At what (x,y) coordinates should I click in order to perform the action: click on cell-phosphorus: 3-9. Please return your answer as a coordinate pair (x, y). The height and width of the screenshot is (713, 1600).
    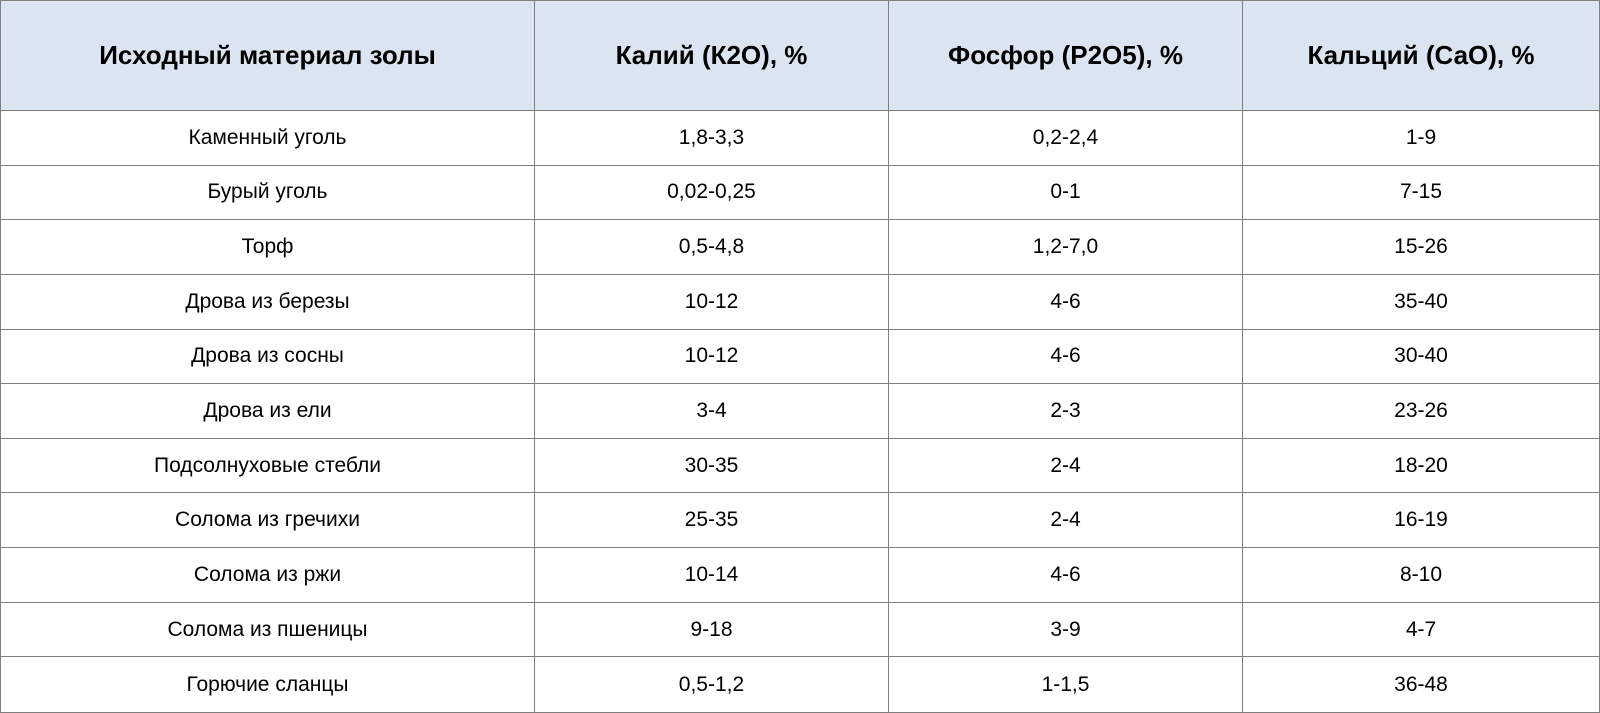
    Looking at the image, I should click on (1066, 630).